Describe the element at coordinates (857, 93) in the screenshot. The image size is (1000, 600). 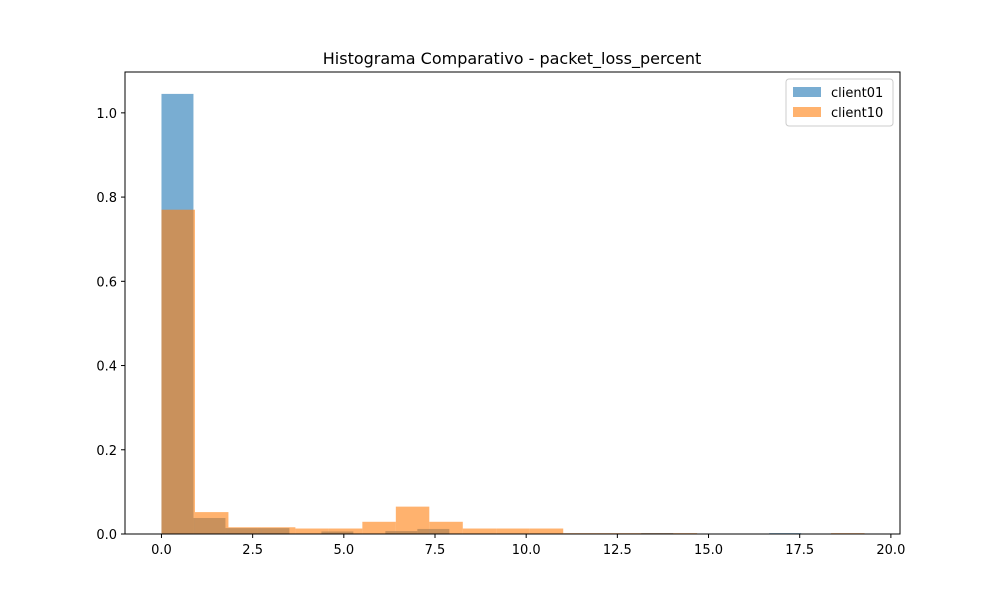
I see `legend-label-client01: client01` at that location.